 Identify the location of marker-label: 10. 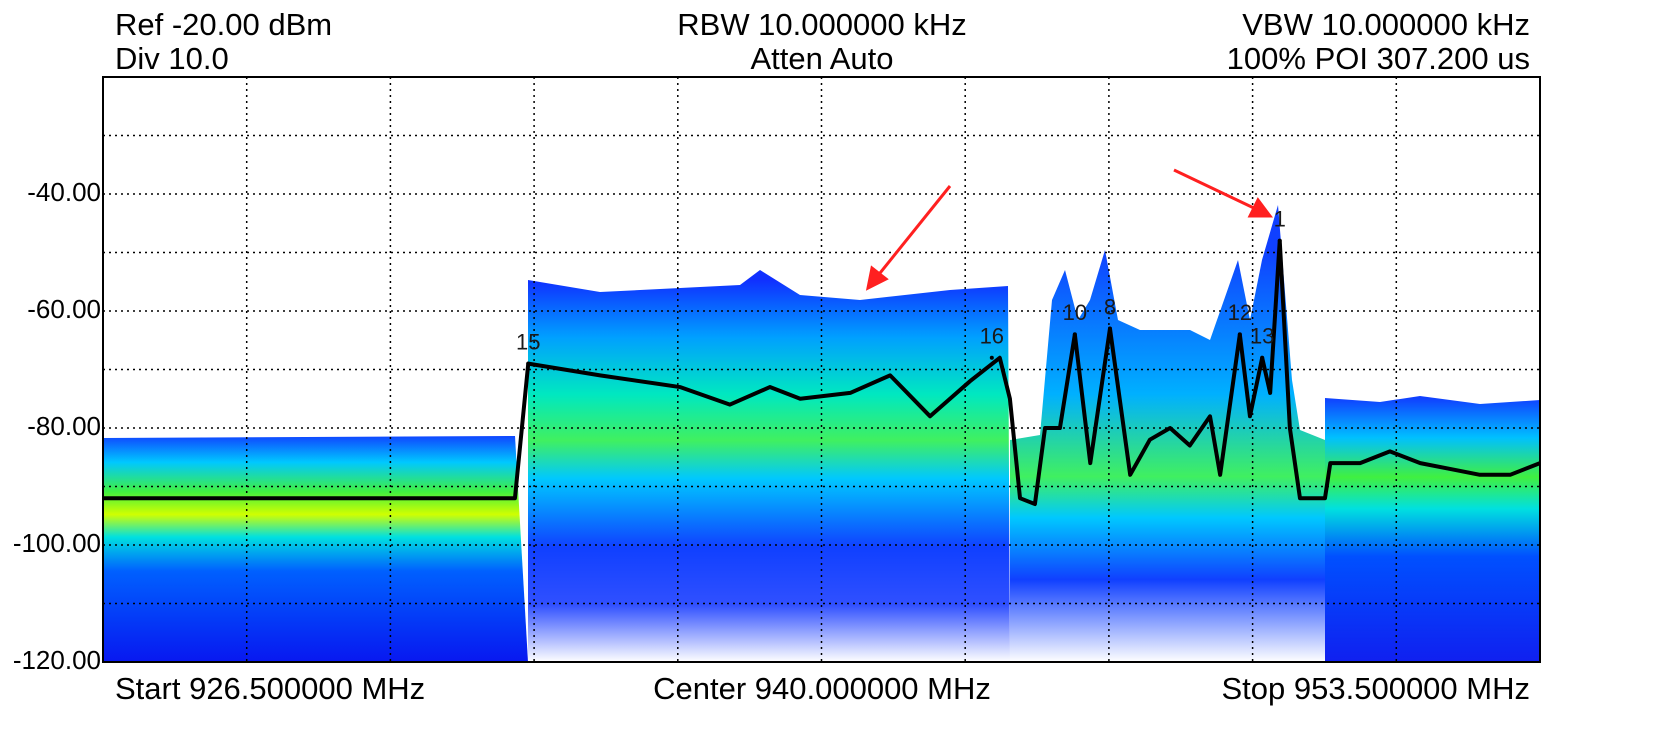
(1075, 312).